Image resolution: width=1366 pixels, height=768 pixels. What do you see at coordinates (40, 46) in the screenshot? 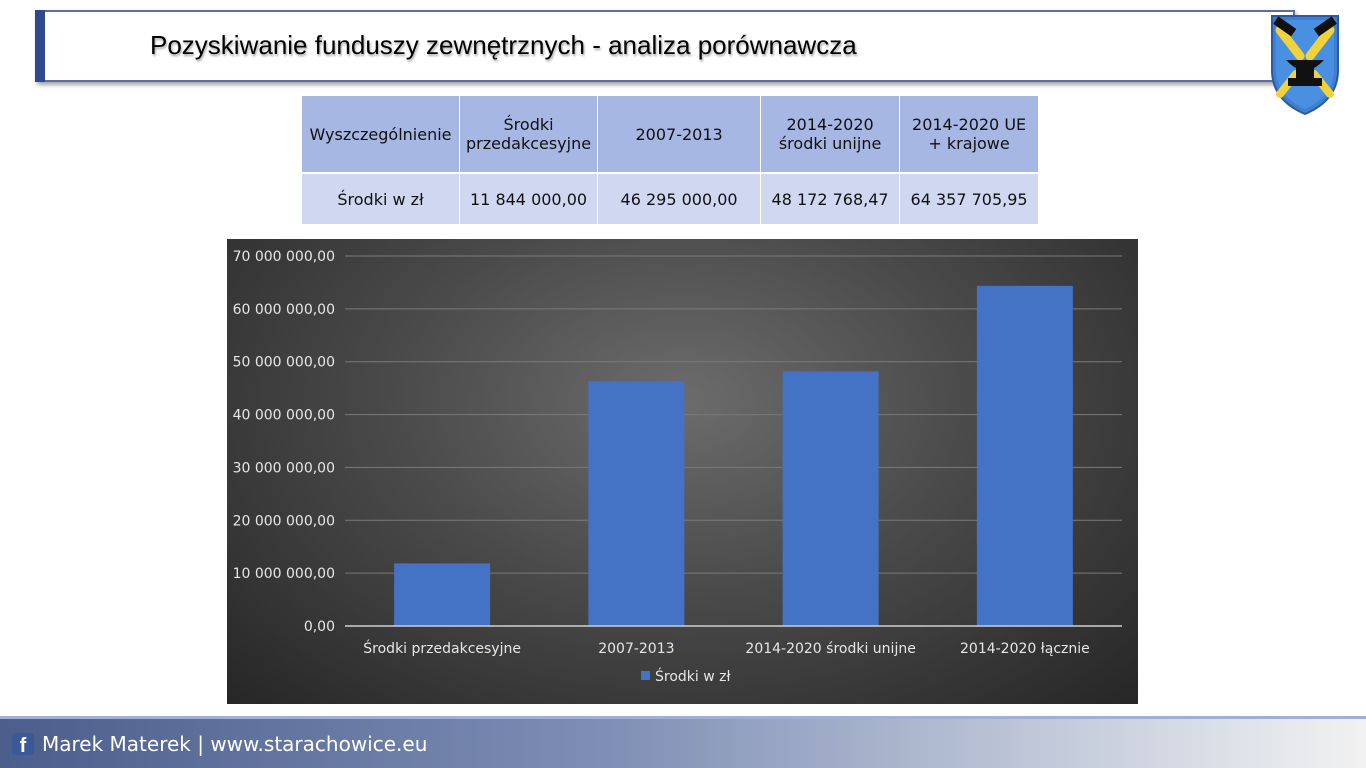
I see `title-accent-bar` at bounding box center [40, 46].